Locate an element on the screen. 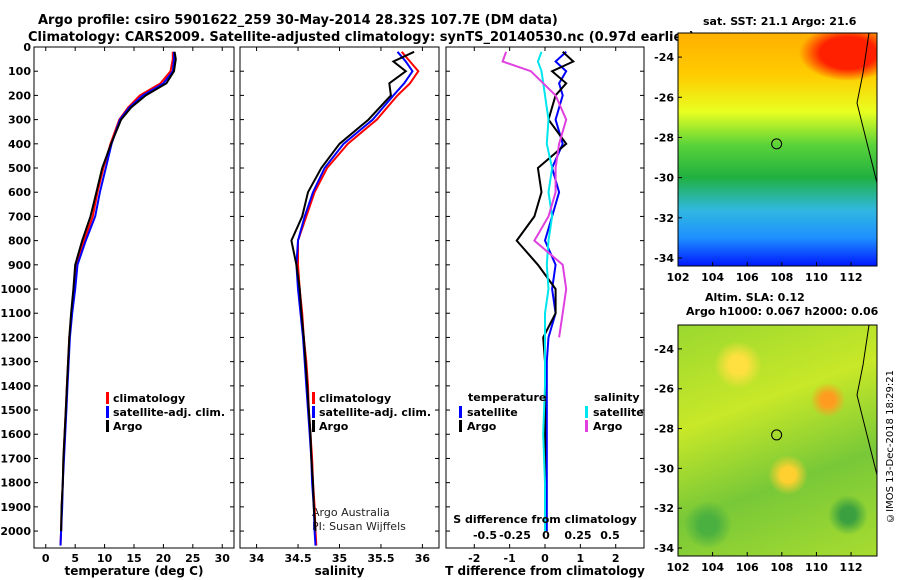 The image size is (900, 580). legend-temperature-title: temperature is located at coordinates (507, 397).